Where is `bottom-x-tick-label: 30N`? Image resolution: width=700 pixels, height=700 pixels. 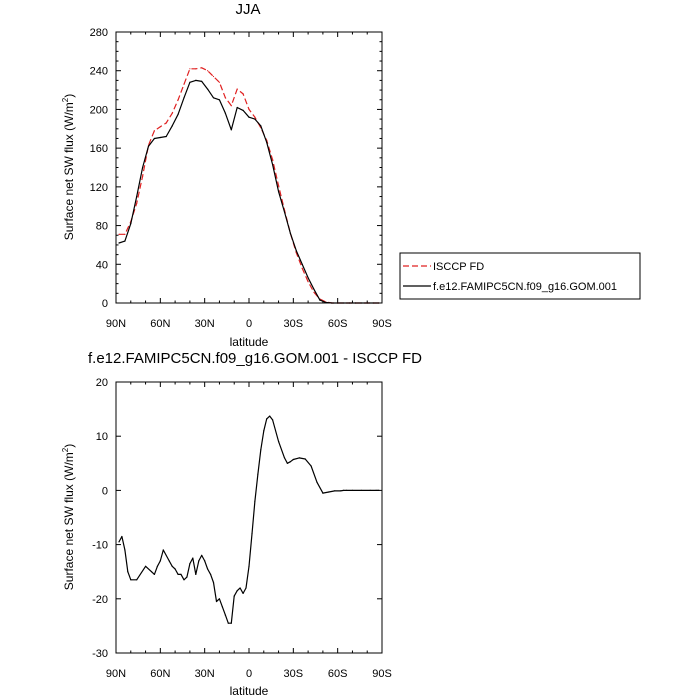
bottom-x-tick-label: 30N is located at coordinates (205, 674).